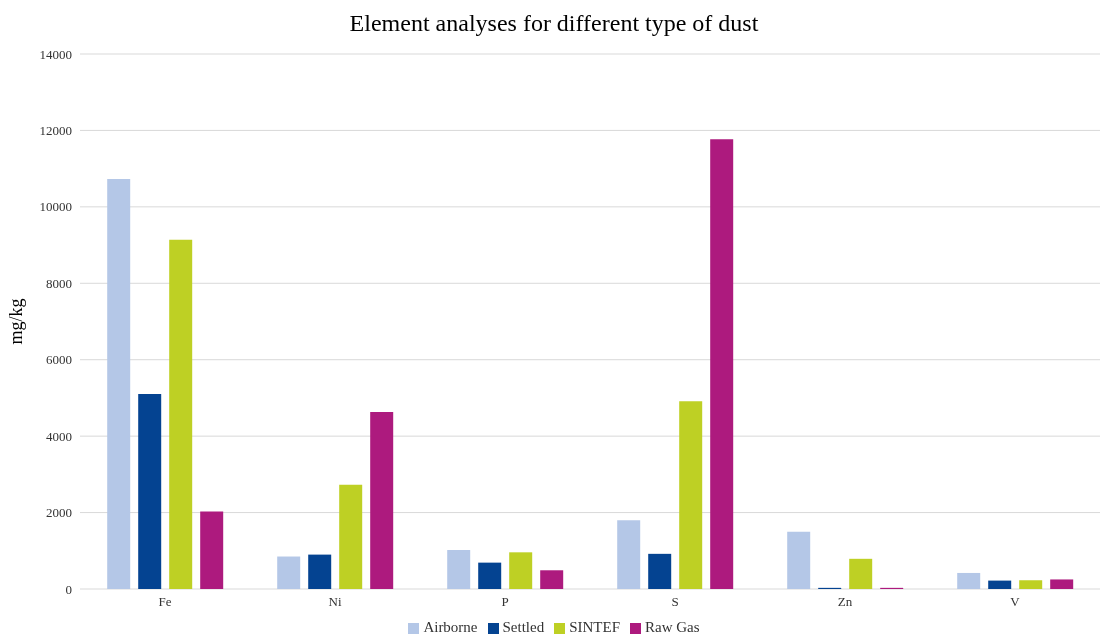 The height and width of the screenshot is (636, 1108). Describe the element at coordinates (59, 513) in the screenshot. I see `y-tick-label: 2000` at that location.